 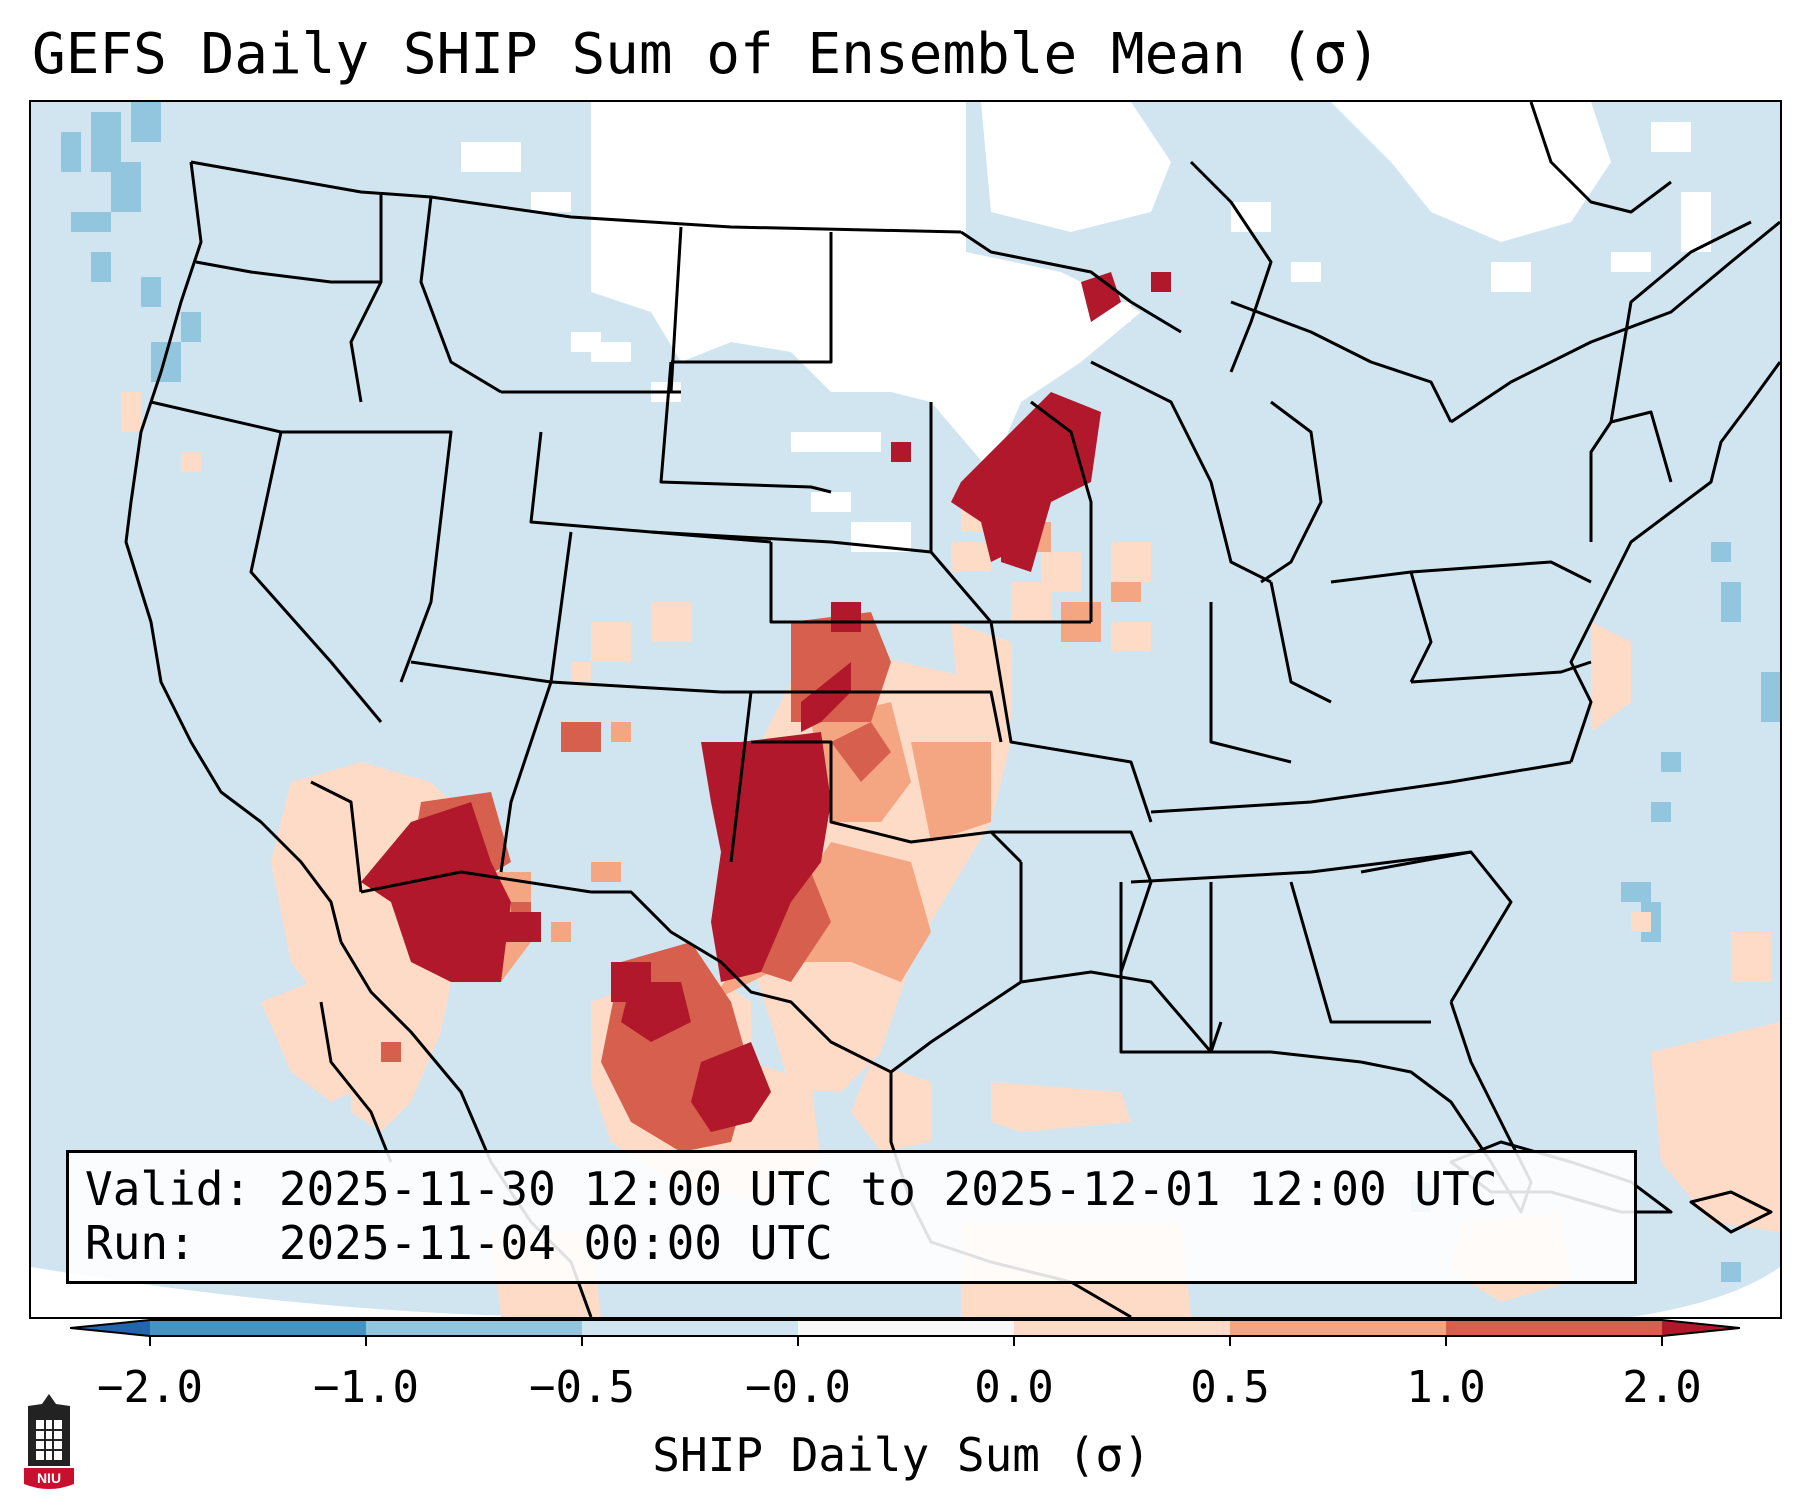 I want to click on map-title: GEFS Daily SHIP Sum of Ensemble Mean (σ), so click(x=706, y=54).